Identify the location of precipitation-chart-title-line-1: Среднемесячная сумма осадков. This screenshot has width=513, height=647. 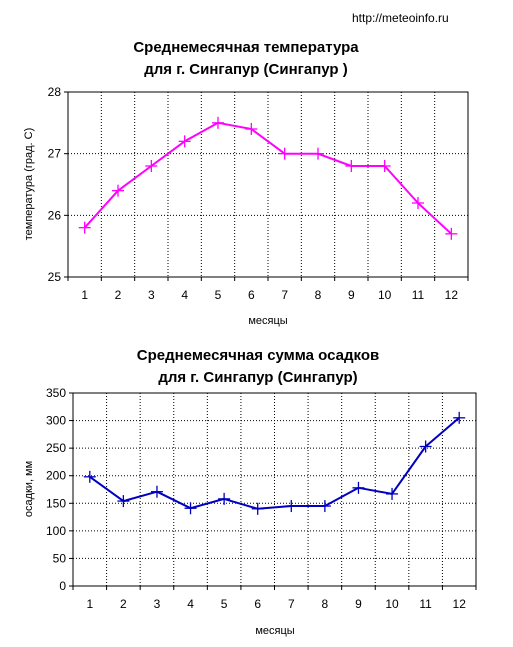
(258, 355).